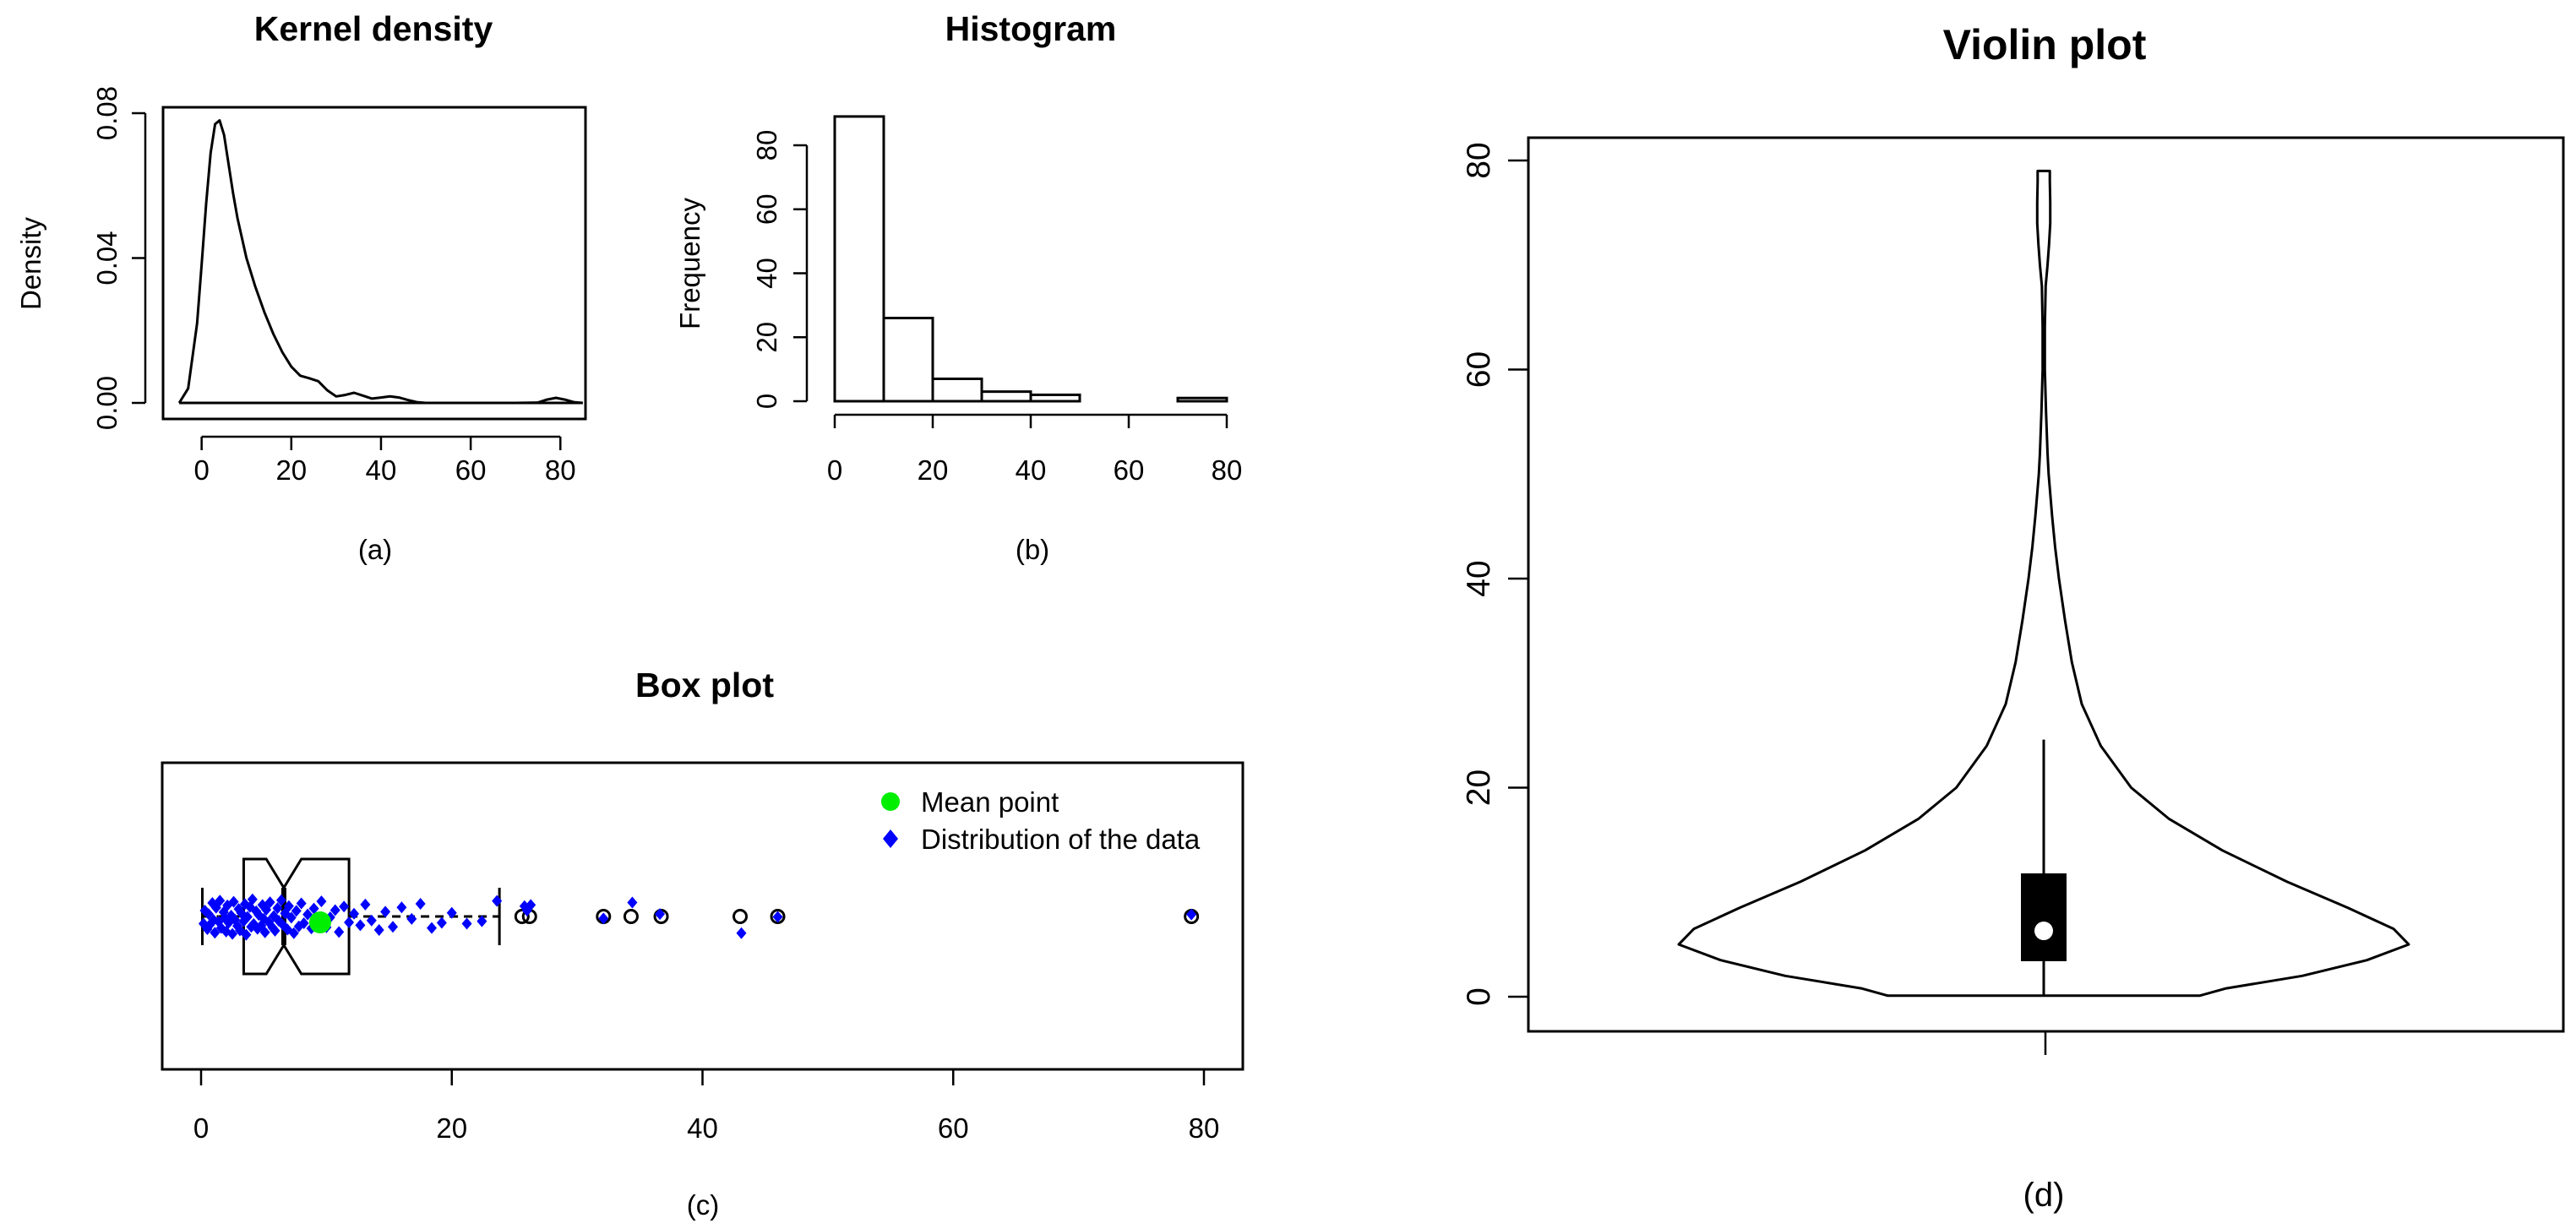 The width and height of the screenshot is (2576, 1229). Describe the element at coordinates (834, 470) in the screenshot. I see `histogram-x-tick-label: 0` at that location.